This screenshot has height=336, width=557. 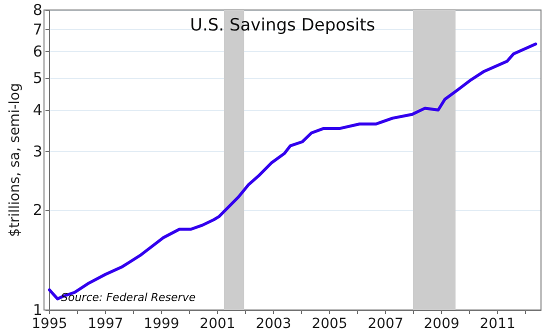 What do you see at coordinates (37, 77) in the screenshot?
I see `y-tick-label: 5` at bounding box center [37, 77].